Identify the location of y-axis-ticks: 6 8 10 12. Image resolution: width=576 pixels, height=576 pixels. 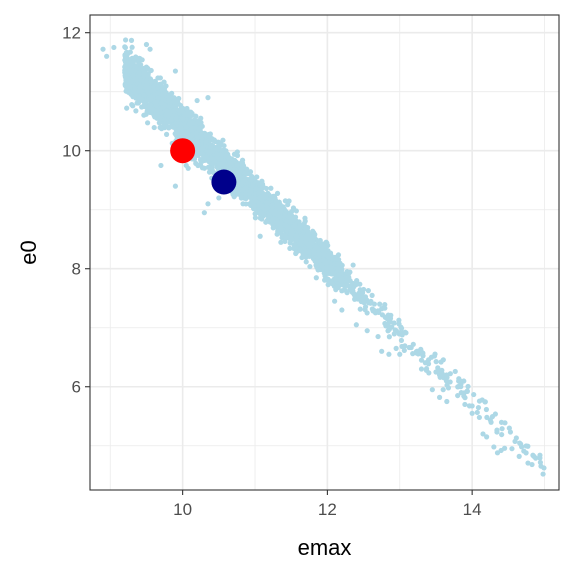
(76, 210).